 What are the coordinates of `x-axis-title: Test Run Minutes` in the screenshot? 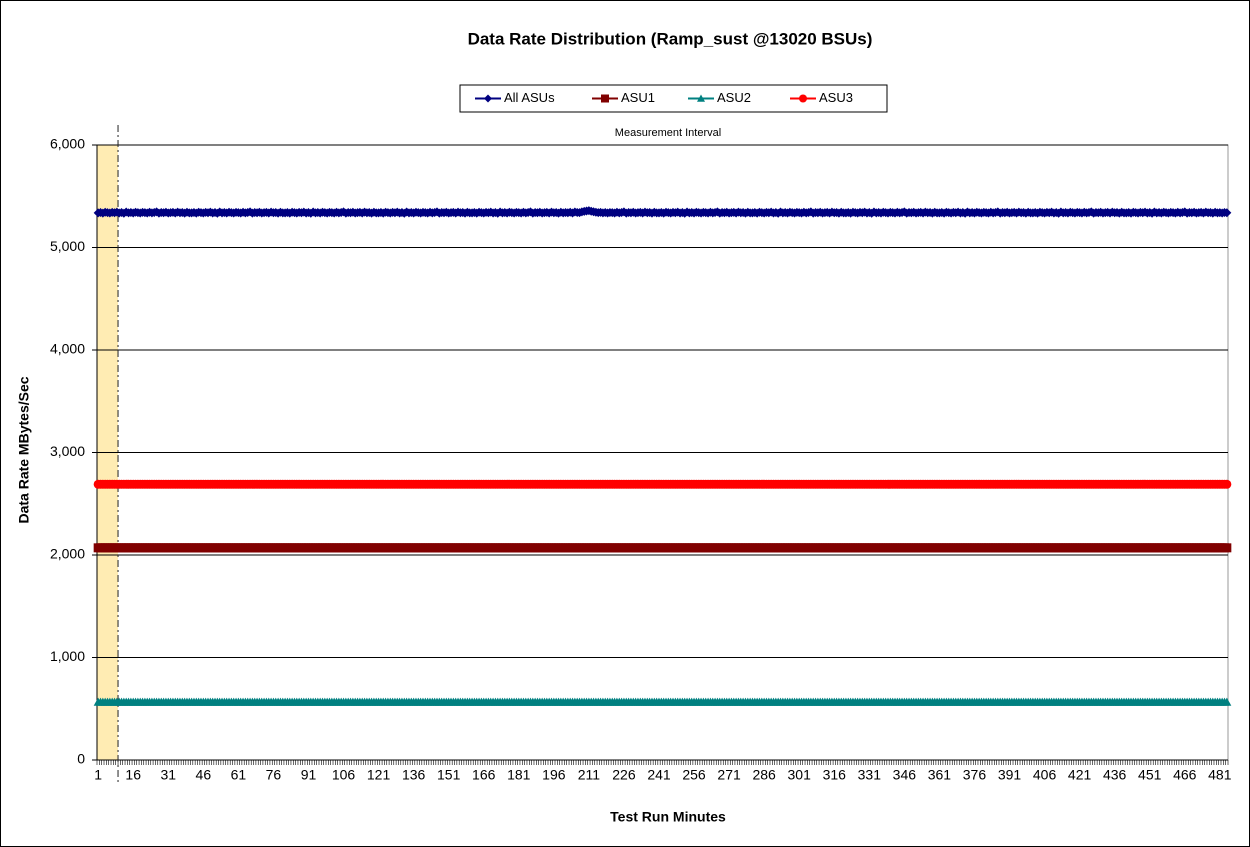 It's located at (668, 817).